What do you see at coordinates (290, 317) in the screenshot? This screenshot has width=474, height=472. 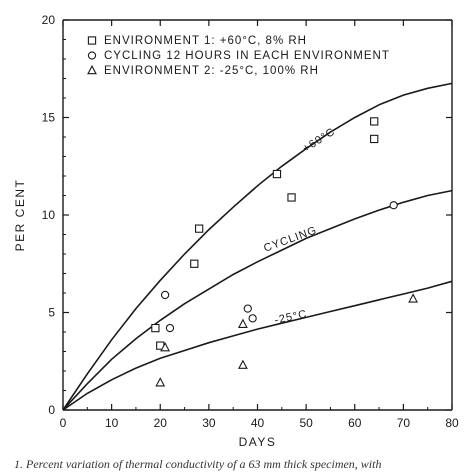 I see `curve-label-2: -25°C` at bounding box center [290, 317].